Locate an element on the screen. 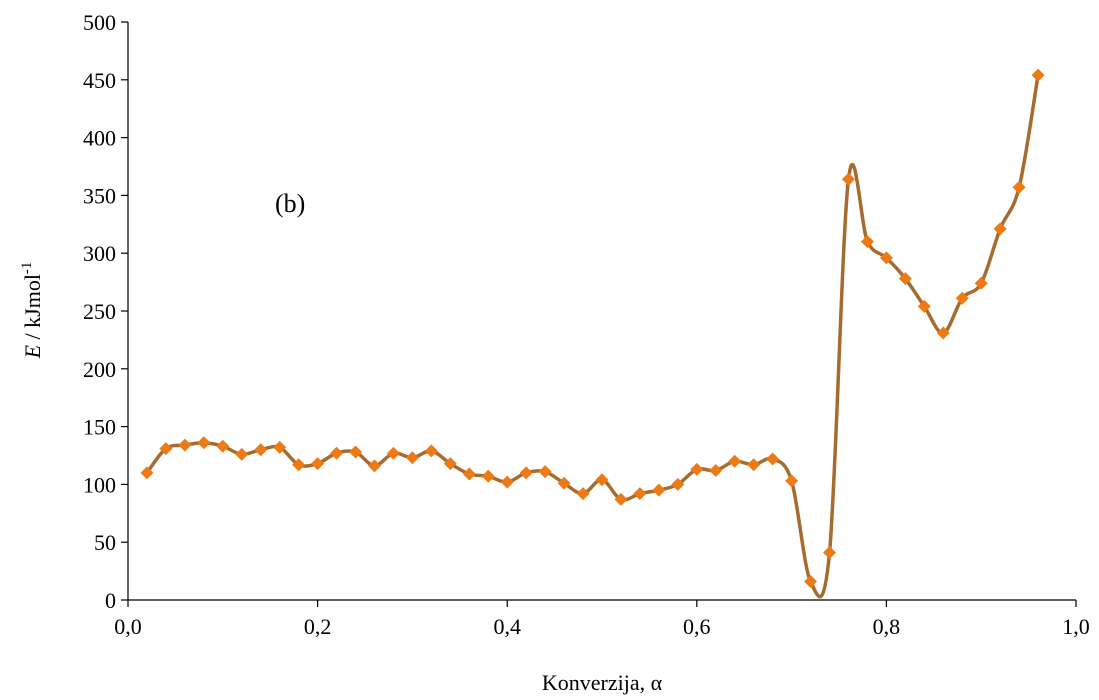 This screenshot has width=1099, height=700. y-axis-title-symbol: E is located at coordinates (32, 351).